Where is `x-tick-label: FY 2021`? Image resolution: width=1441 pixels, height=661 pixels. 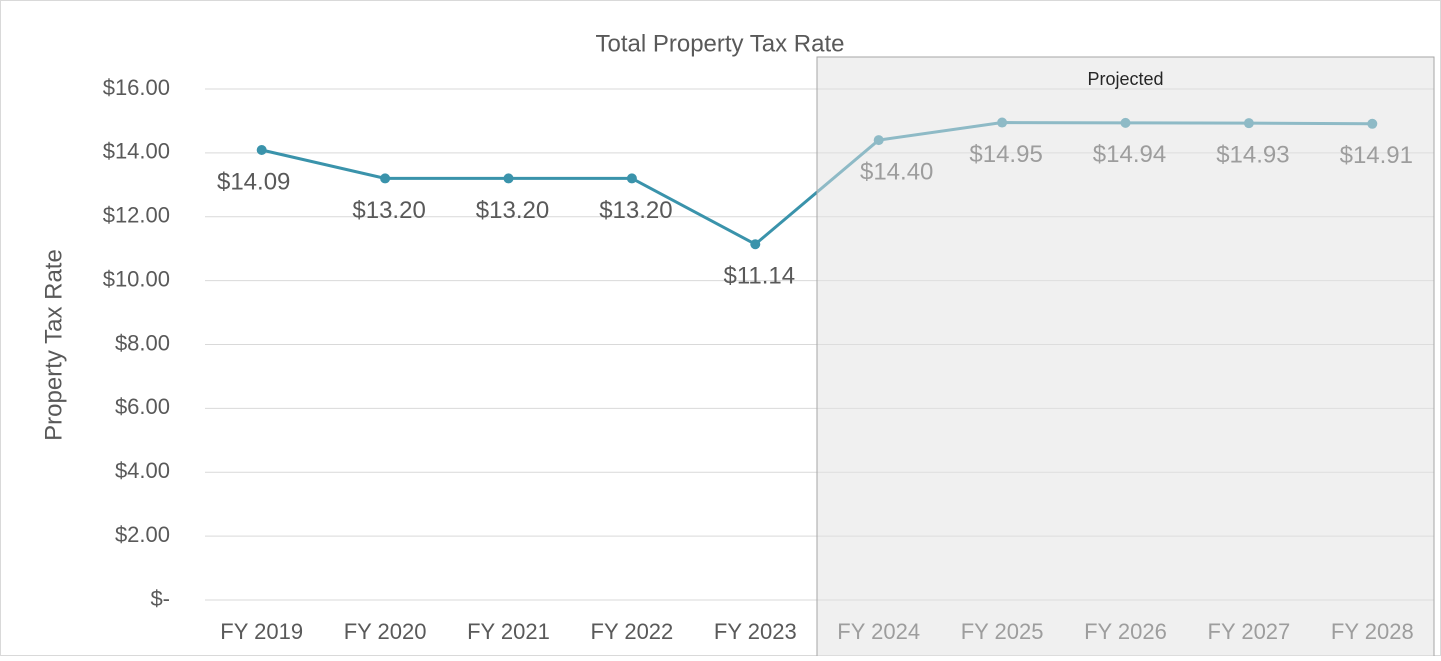
x-tick-label: FY 2021 is located at coordinates (508, 631).